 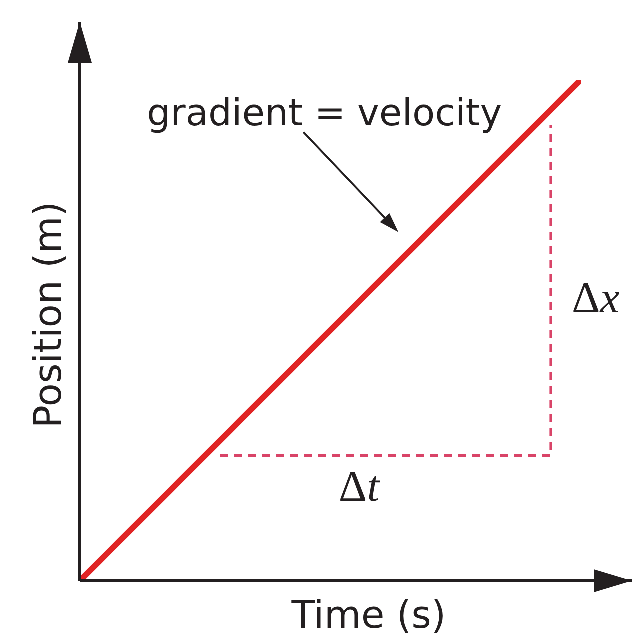 What do you see at coordinates (596, 297) in the screenshot?
I see `annotation: Δx` at bounding box center [596, 297].